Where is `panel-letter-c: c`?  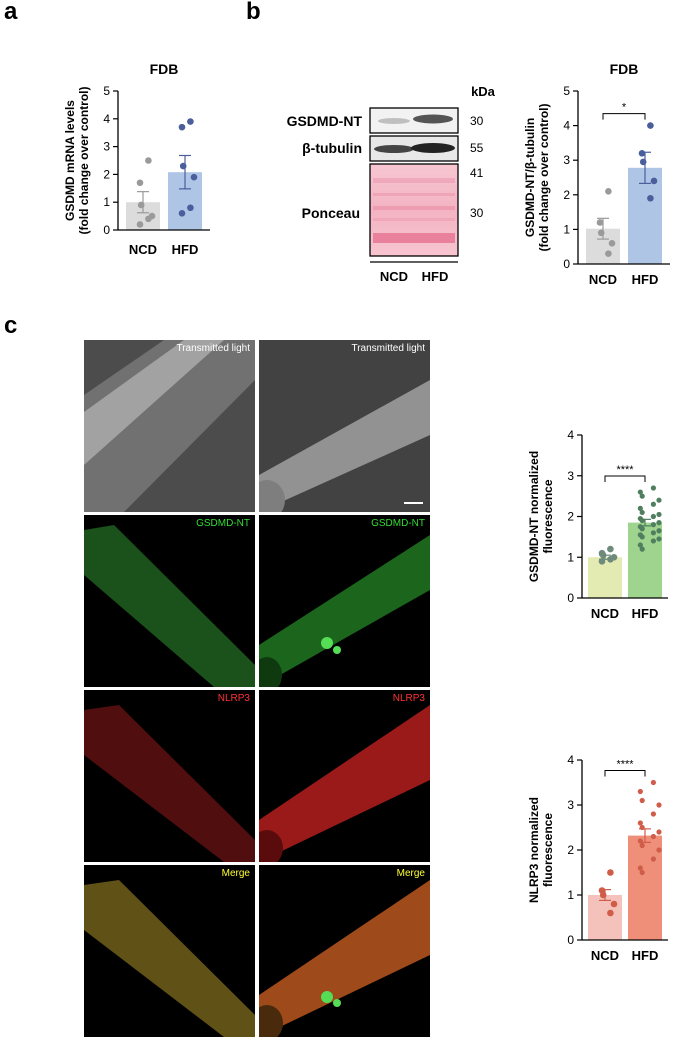
panel-letter-c: c is located at coordinates (11, 325).